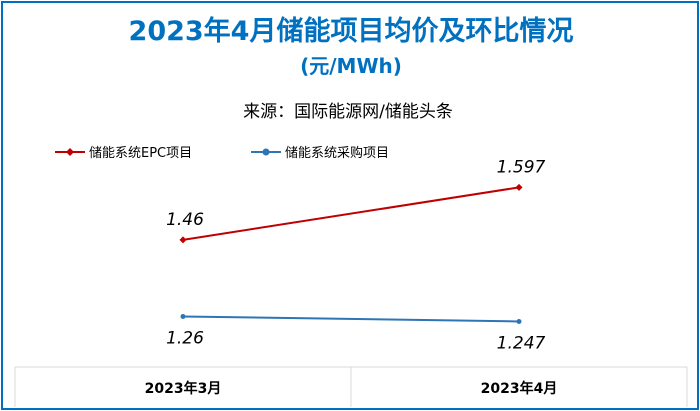 The image size is (700, 411). Describe the element at coordinates (337, 153) in the screenshot. I see `legend-label-procurement: 储能系统采购项目` at that location.